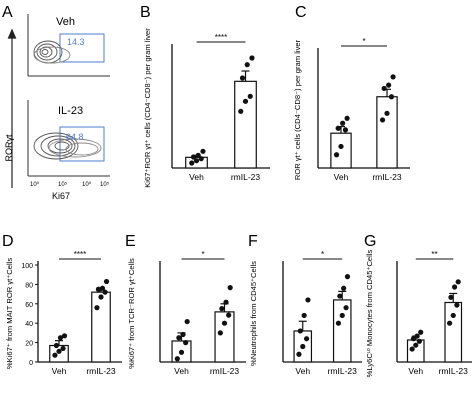 This screenshot has width=474, height=400. Describe the element at coordinates (61, 196) in the screenshot. I see `flow-x-label: Ki67` at that location.